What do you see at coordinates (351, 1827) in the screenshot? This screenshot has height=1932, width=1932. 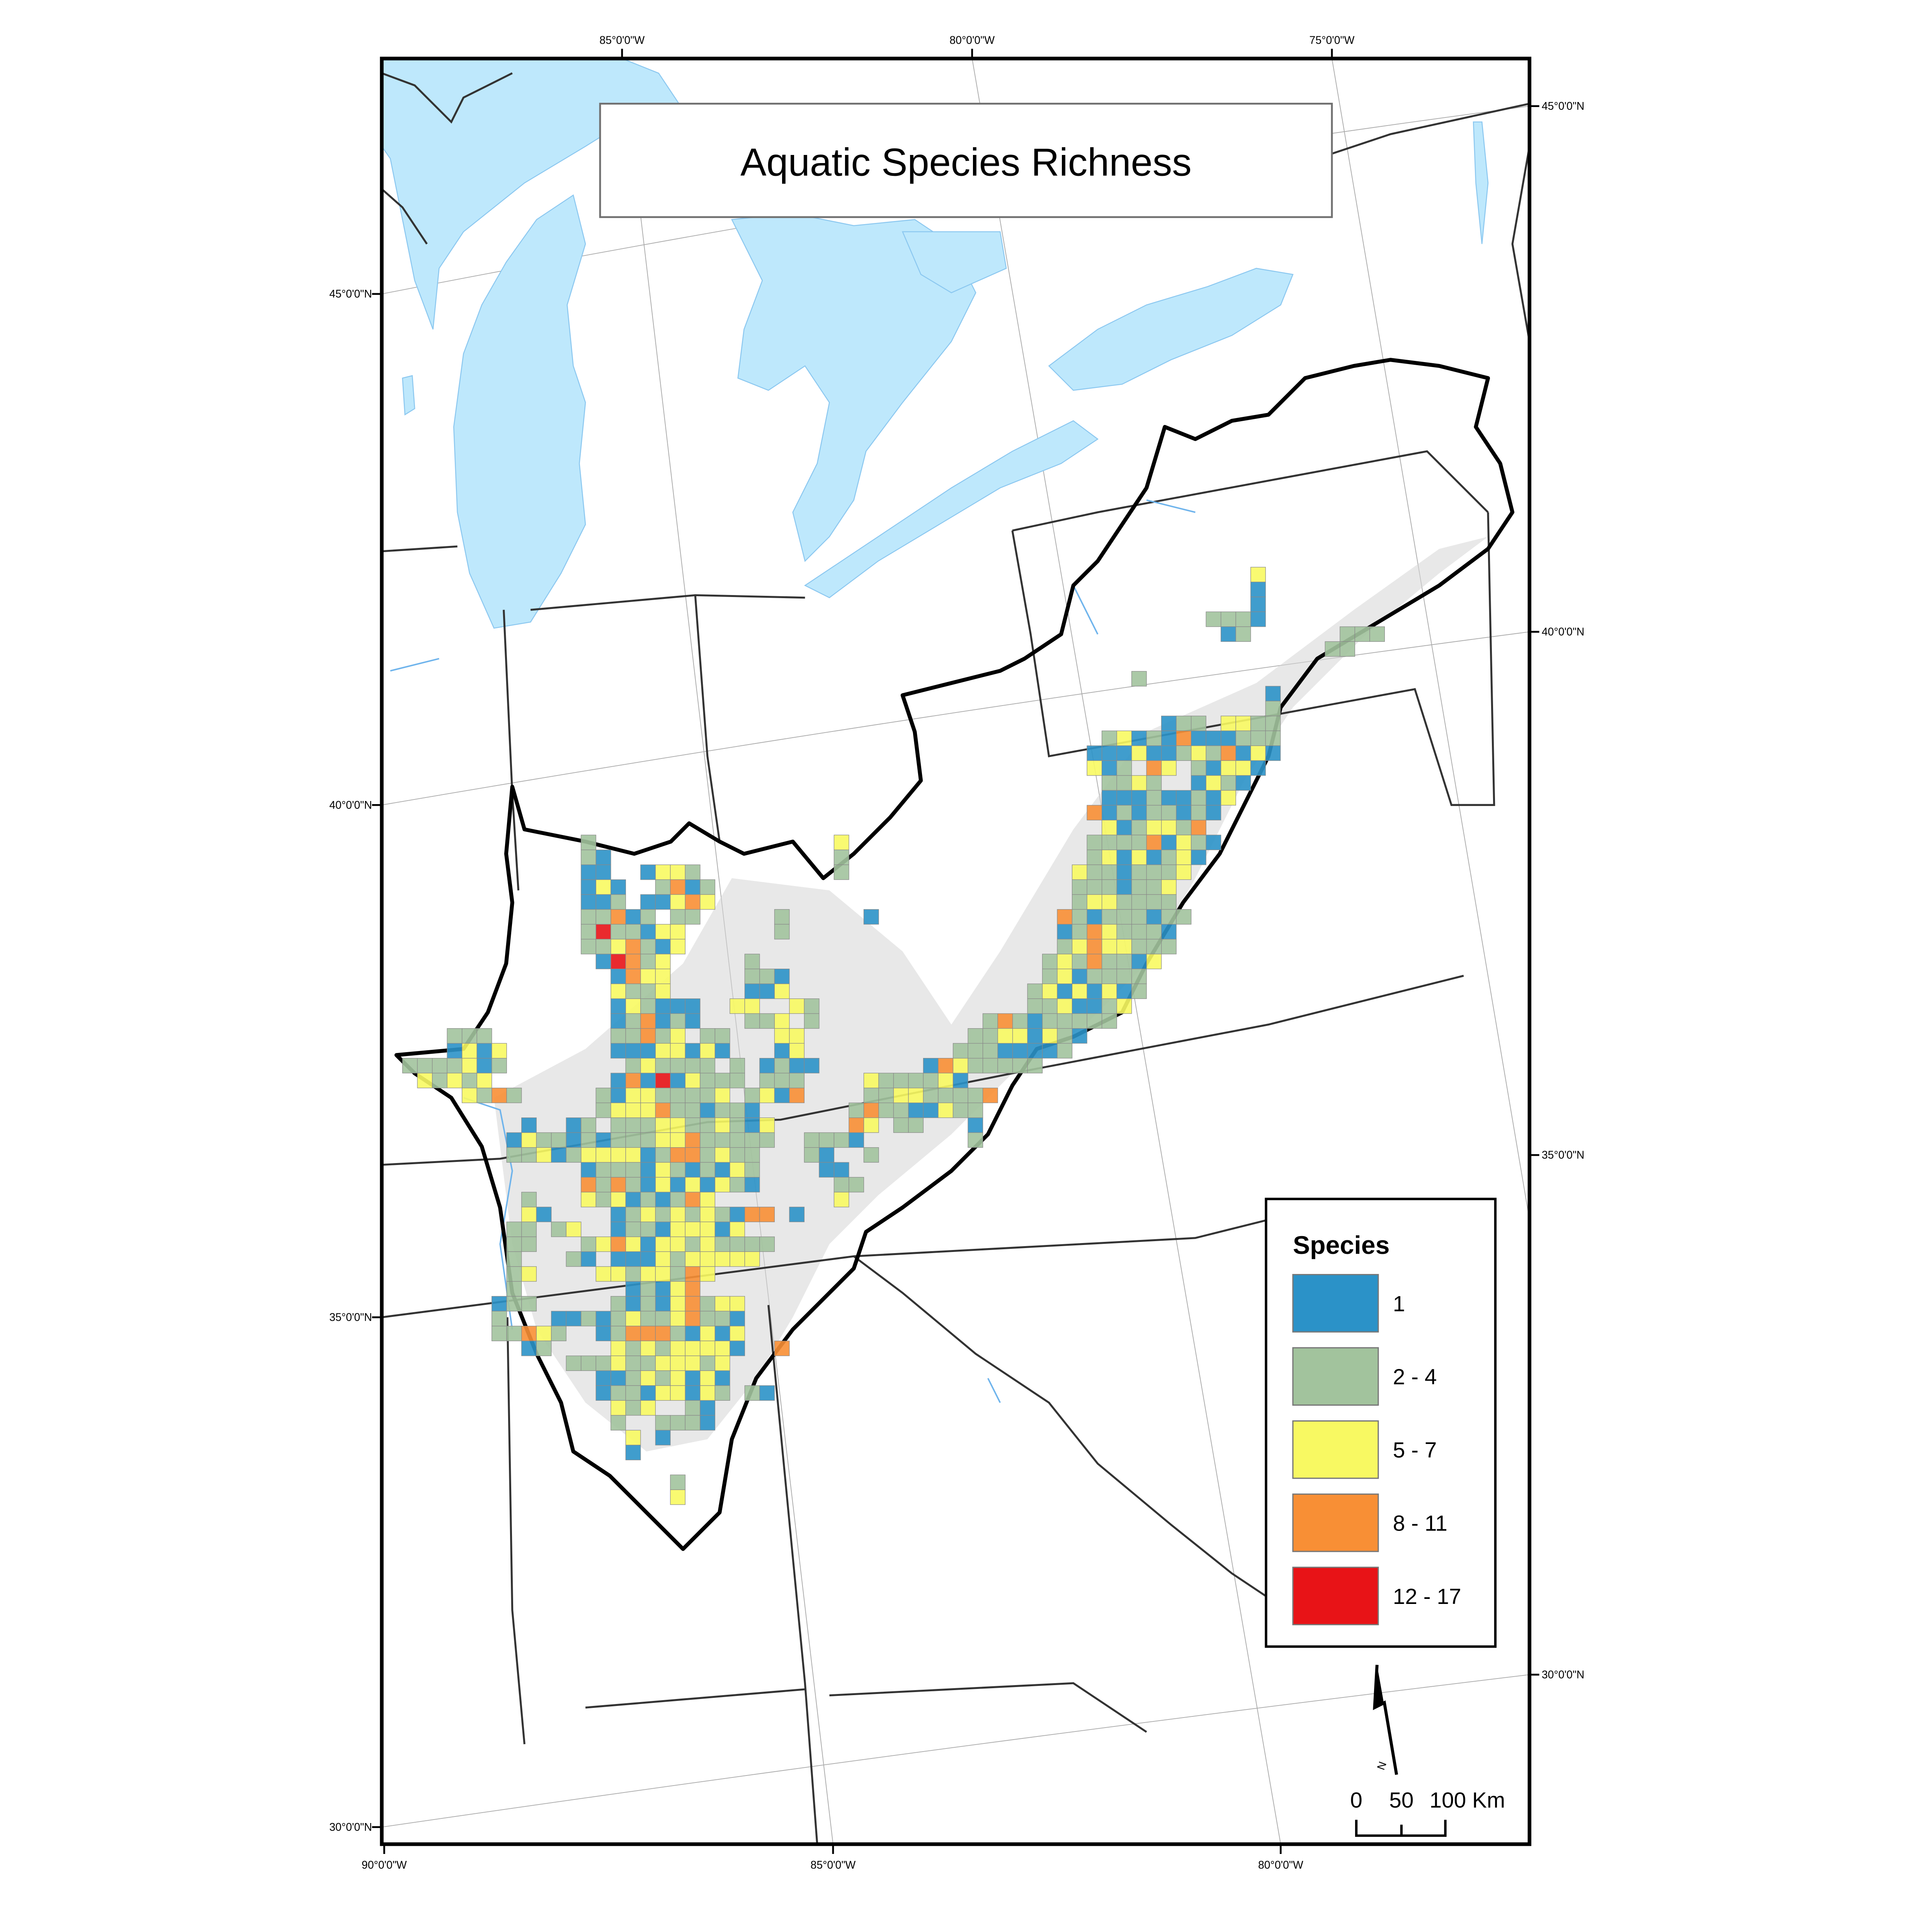 I see `left-label-30n: 30°0'0"N` at bounding box center [351, 1827].